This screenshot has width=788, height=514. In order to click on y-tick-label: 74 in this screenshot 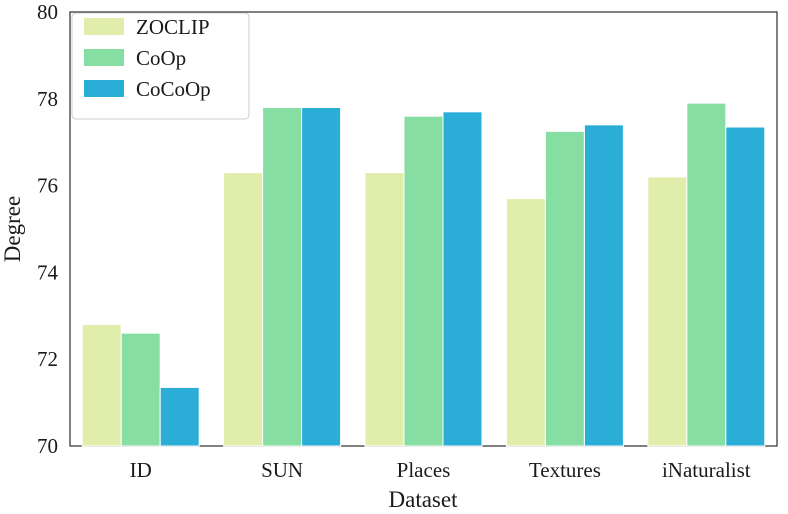, I will do `click(48, 272)`.